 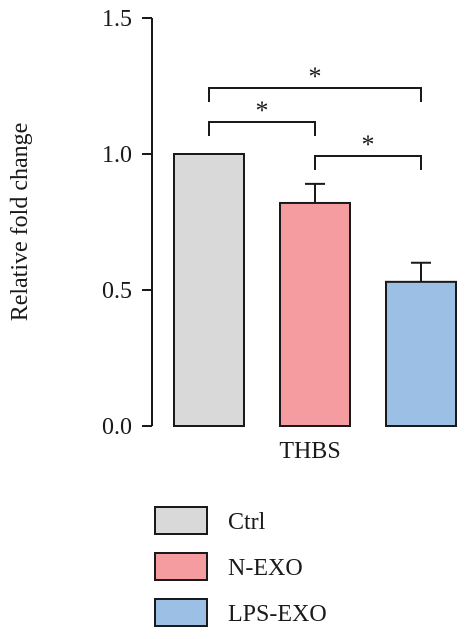 I want to click on significance-brackets: * * *, so click(x=315, y=116).